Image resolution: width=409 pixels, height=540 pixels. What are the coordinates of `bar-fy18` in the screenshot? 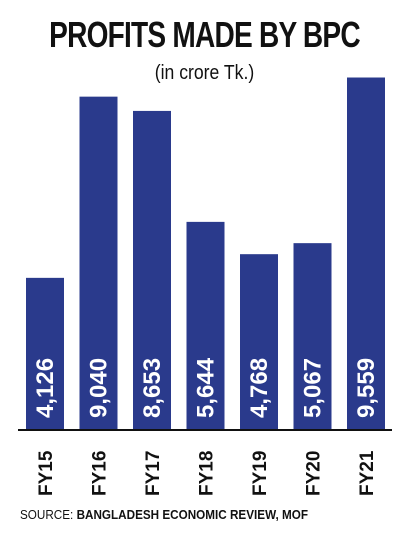 It's located at (205, 325).